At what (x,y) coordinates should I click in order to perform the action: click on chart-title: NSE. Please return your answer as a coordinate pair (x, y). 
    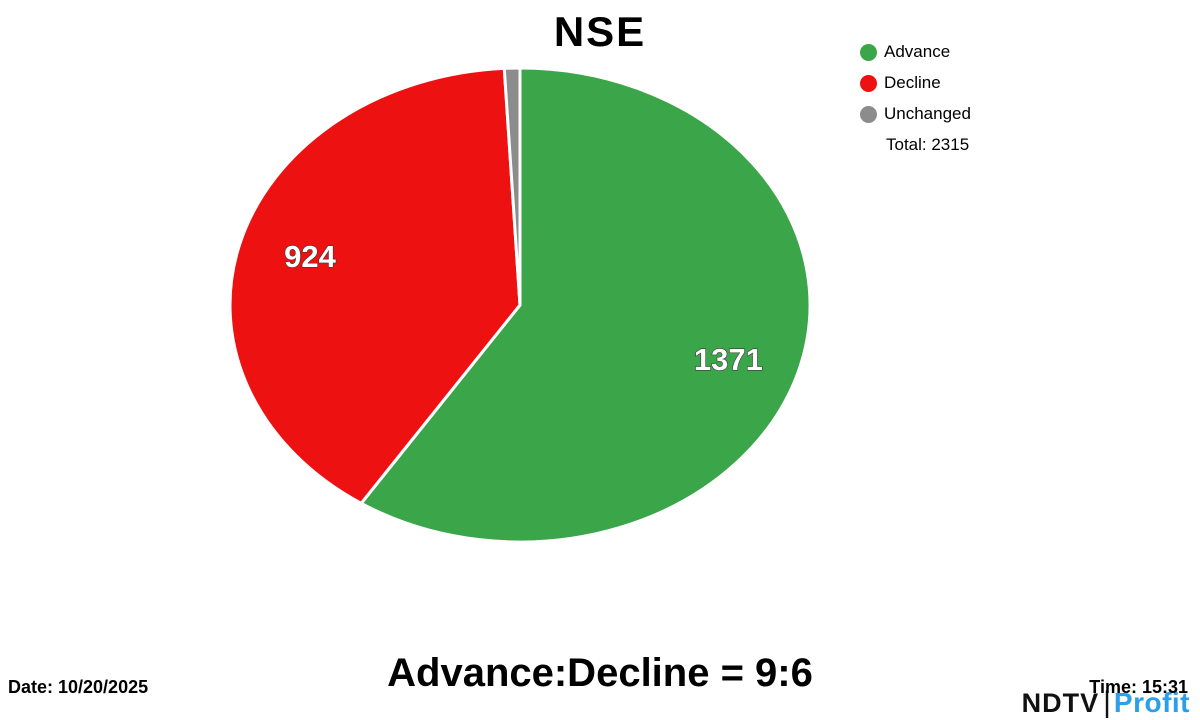
    Looking at the image, I should click on (600, 31).